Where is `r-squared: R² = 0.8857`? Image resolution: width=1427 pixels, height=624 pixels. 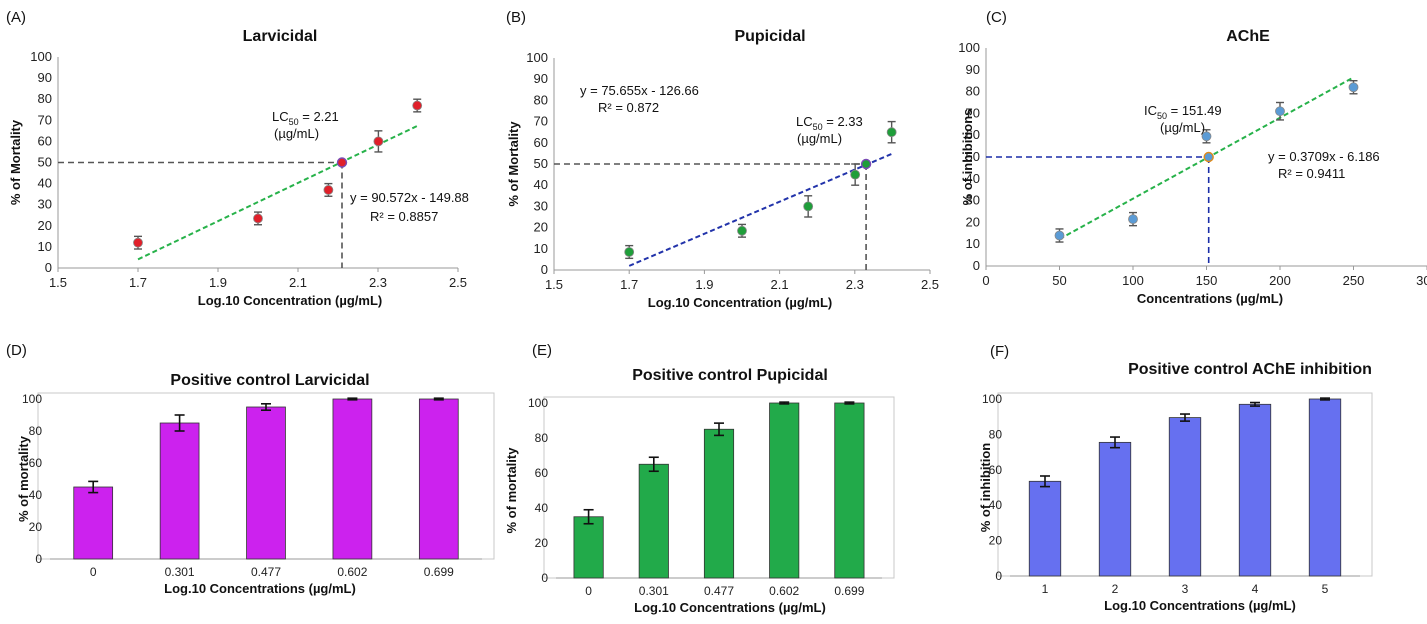
r-squared: R² = 0.8857 is located at coordinates (404, 216).